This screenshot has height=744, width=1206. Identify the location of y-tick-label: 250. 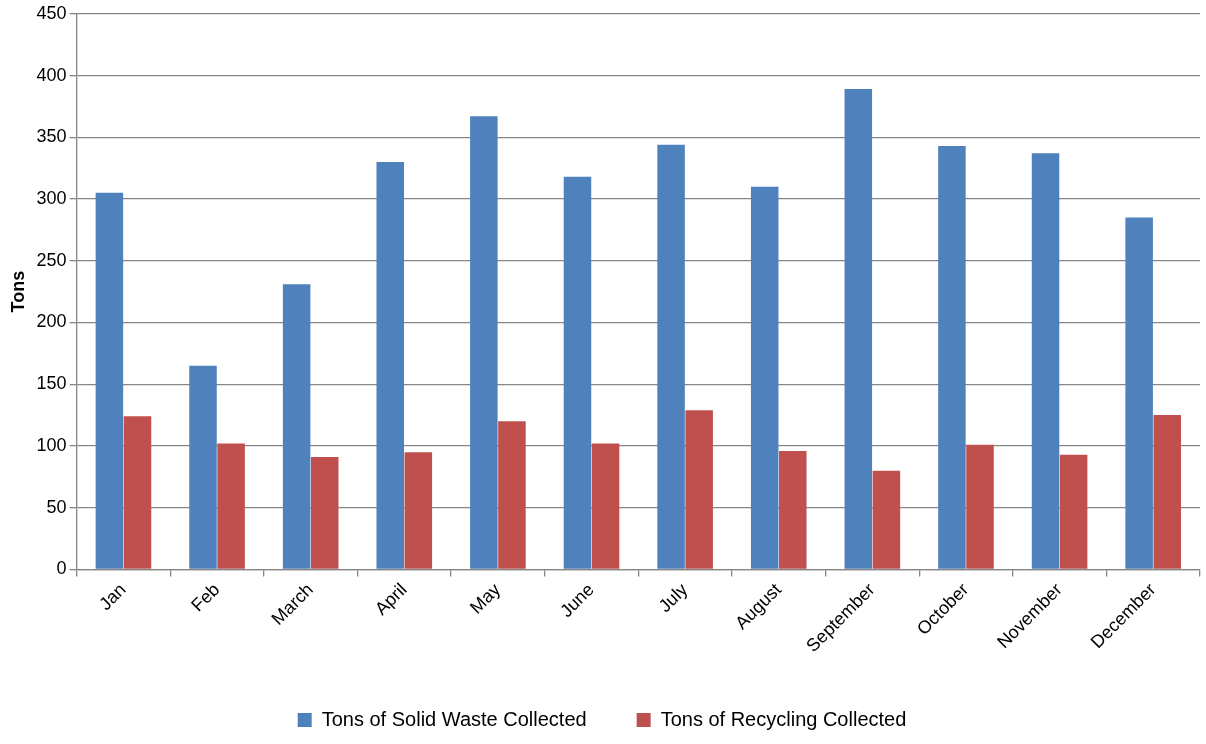
(51, 259).